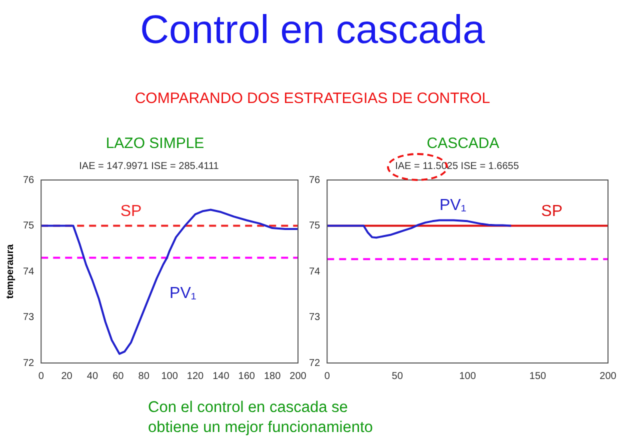 This screenshot has width=625, height=445. Describe the element at coordinates (398, 376) in the screenshot. I see `x-tick-label: 50` at that location.